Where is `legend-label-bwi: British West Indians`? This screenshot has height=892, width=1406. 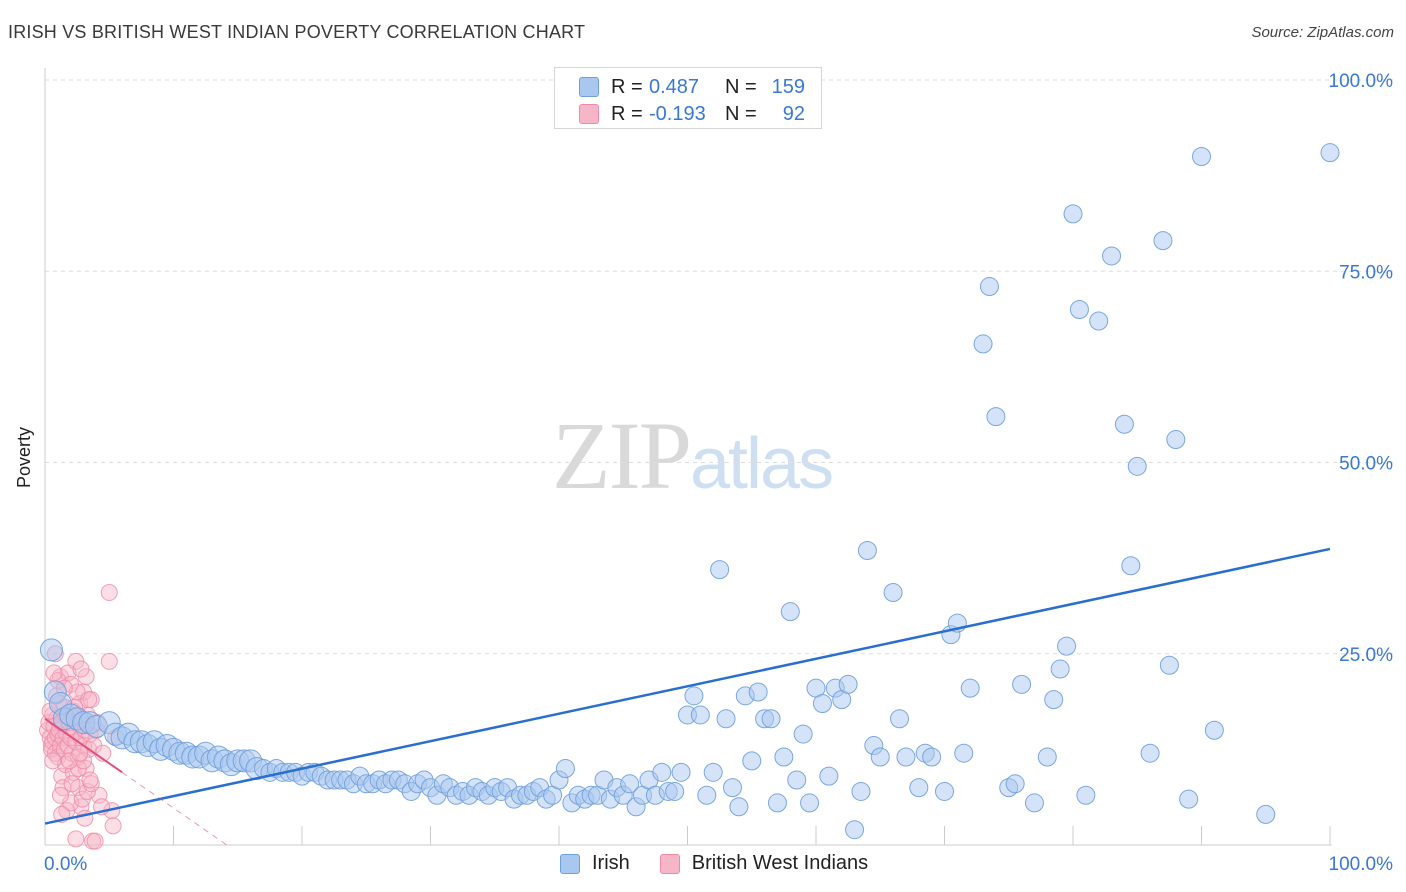
legend-label-bwi: British West Indians is located at coordinates (780, 863).